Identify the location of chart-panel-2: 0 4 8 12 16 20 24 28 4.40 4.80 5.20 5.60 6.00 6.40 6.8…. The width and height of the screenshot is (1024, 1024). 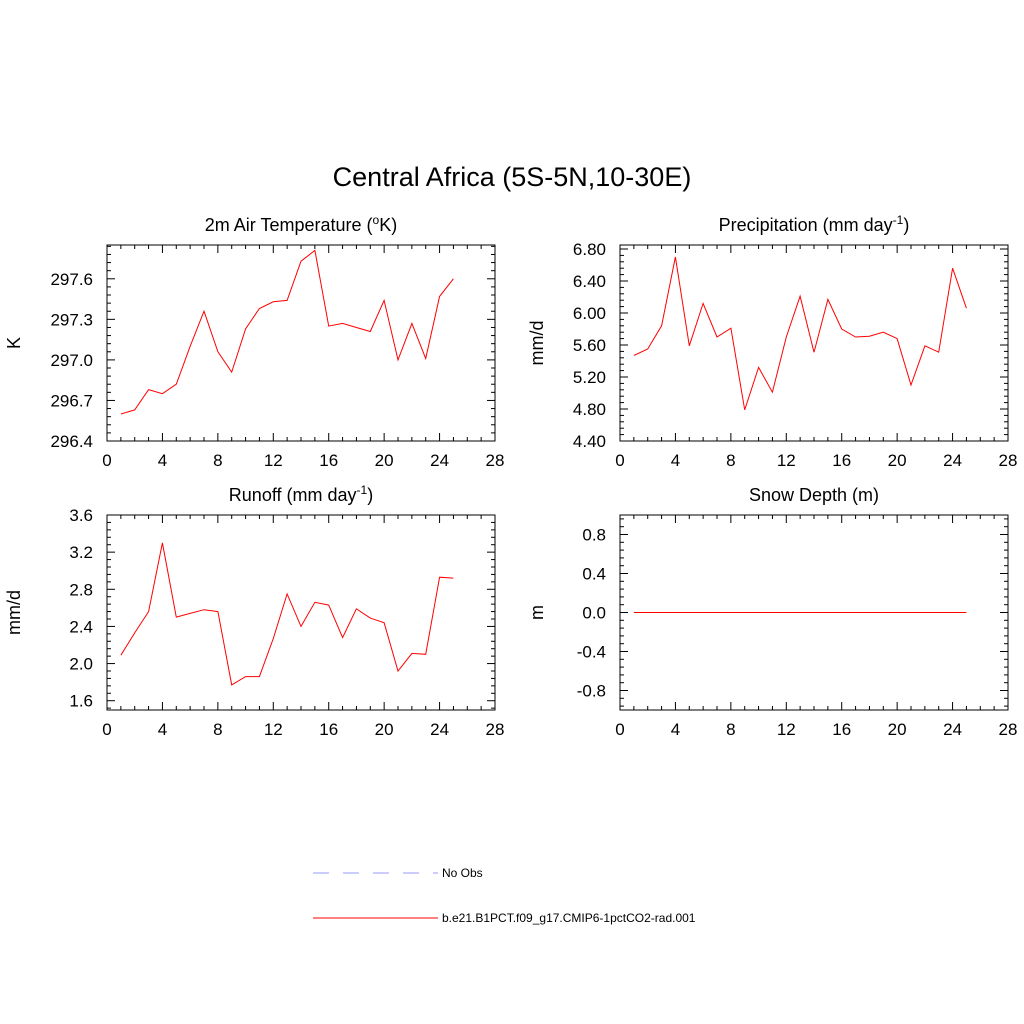
(772, 341).